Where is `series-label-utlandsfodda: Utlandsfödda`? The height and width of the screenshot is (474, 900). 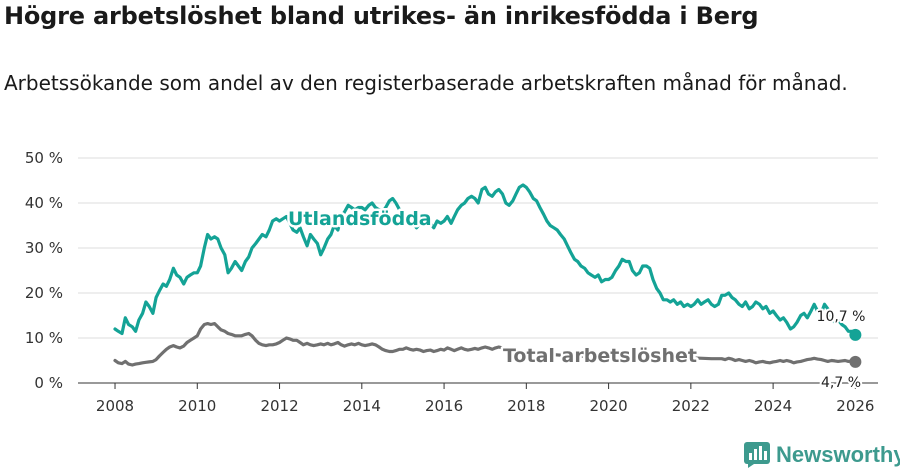
series-label-utlandsfodda: Utlandsfödda is located at coordinates (360, 219).